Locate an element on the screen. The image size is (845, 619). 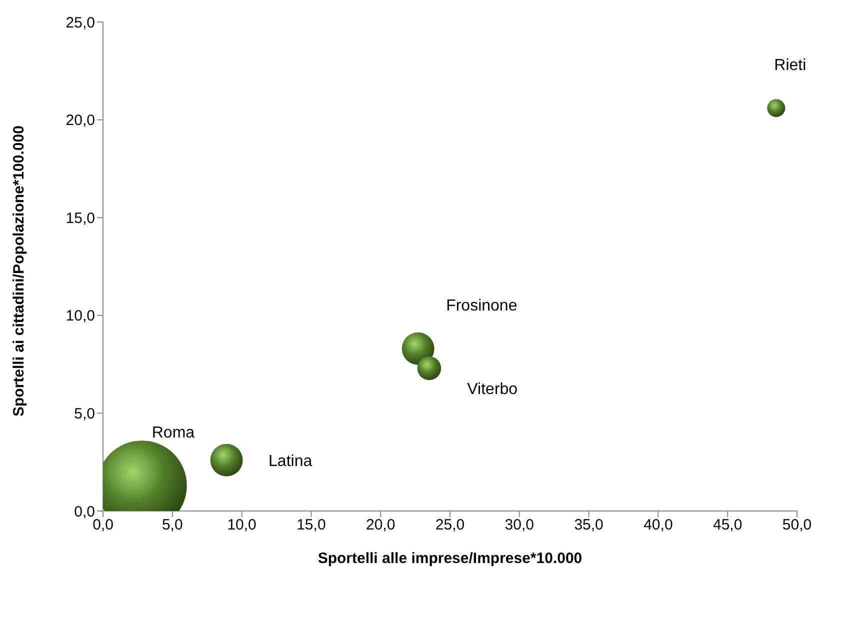
y-tick-label: 20,0 is located at coordinates (80, 121).